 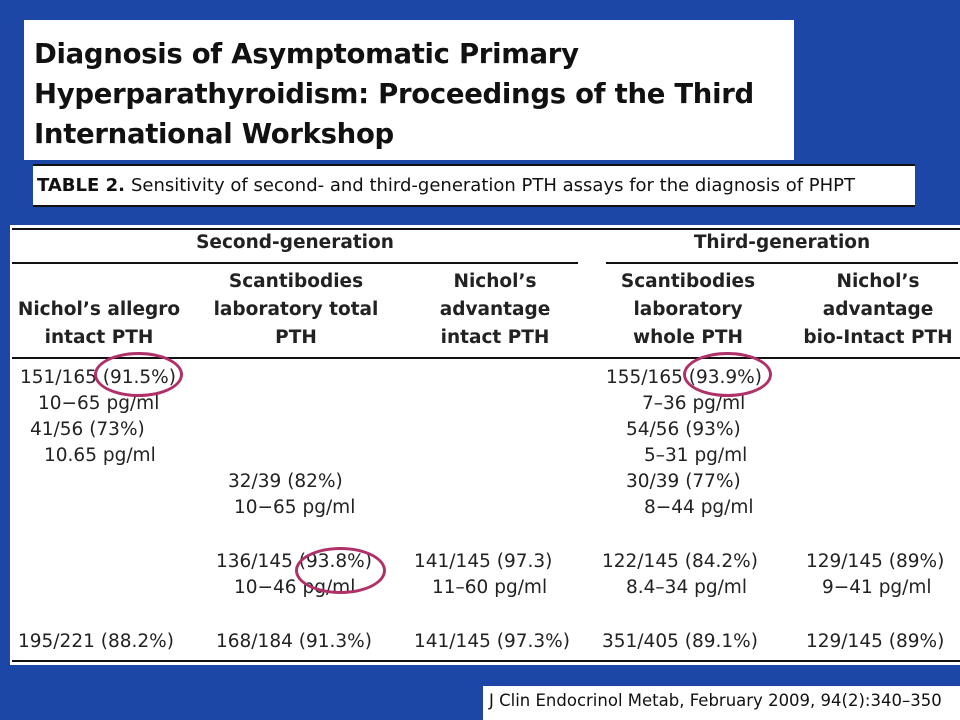 What do you see at coordinates (683, 429) in the screenshot?
I see `cell-r1-c4-line3: 54/56 (93%)` at bounding box center [683, 429].